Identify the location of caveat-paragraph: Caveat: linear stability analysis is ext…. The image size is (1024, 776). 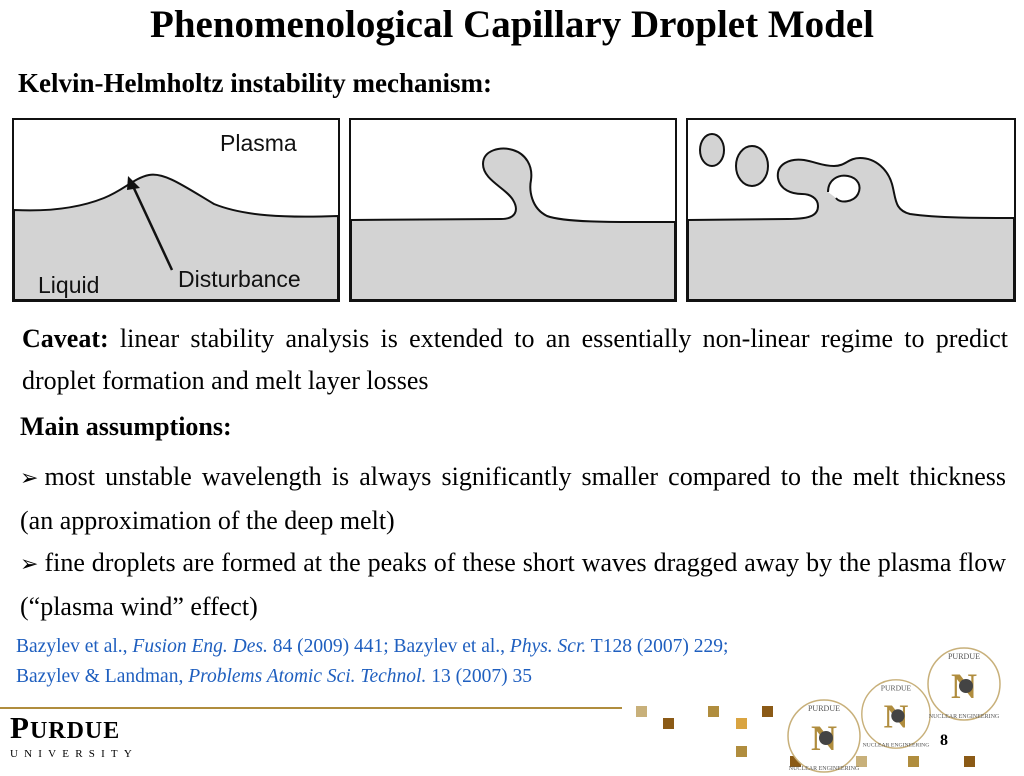
(515, 360).